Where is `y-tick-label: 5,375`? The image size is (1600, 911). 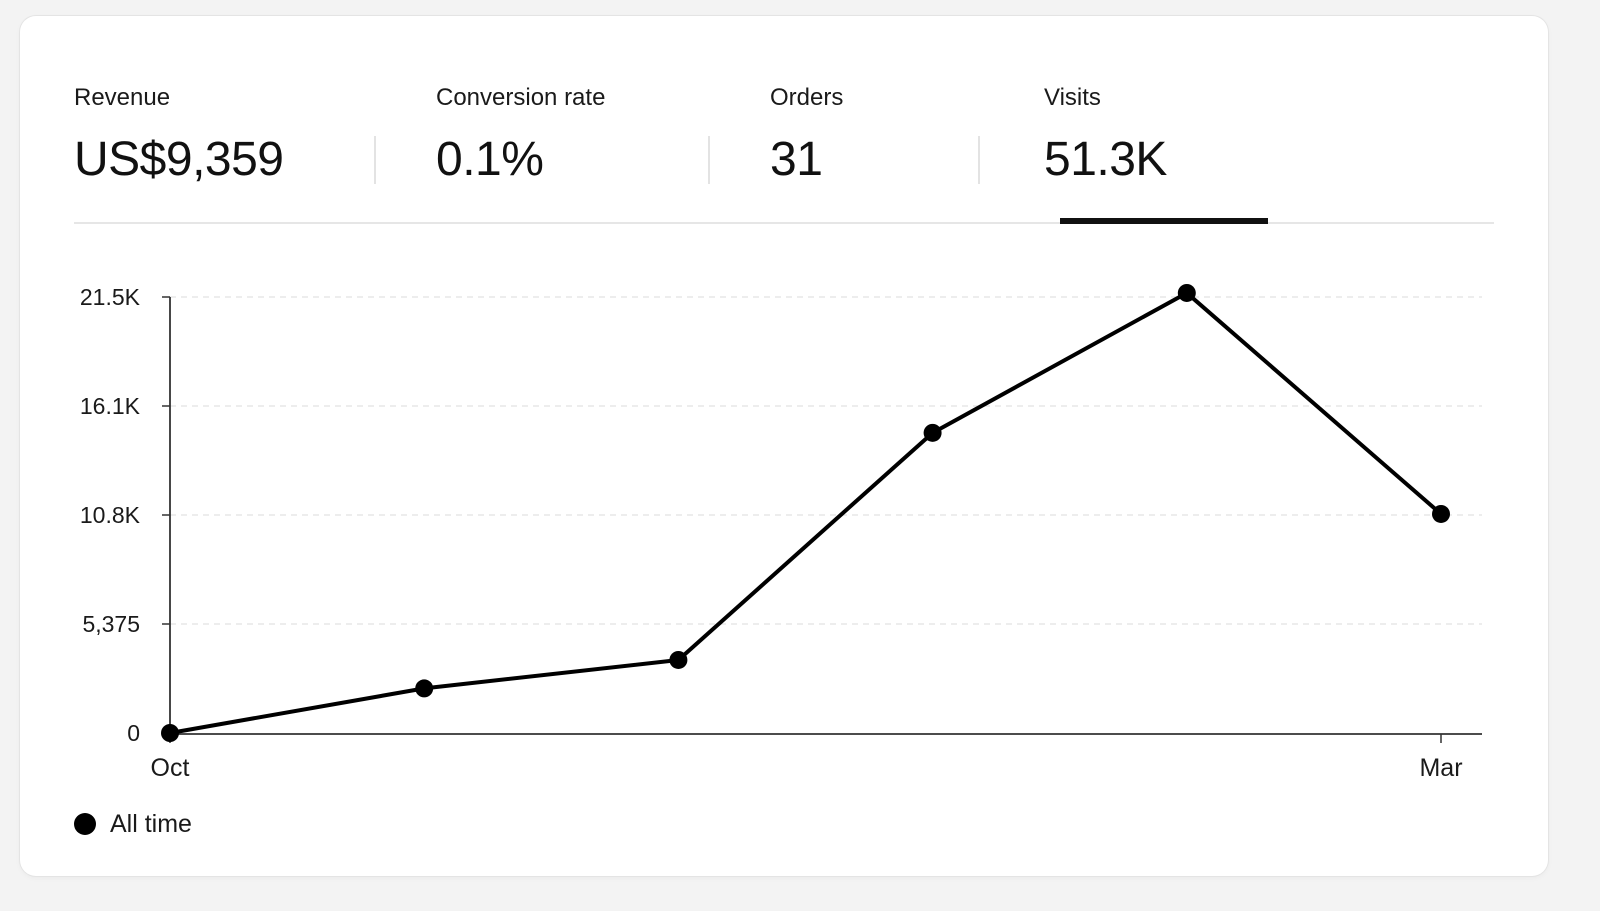
y-tick-label: 5,375 is located at coordinates (111, 624).